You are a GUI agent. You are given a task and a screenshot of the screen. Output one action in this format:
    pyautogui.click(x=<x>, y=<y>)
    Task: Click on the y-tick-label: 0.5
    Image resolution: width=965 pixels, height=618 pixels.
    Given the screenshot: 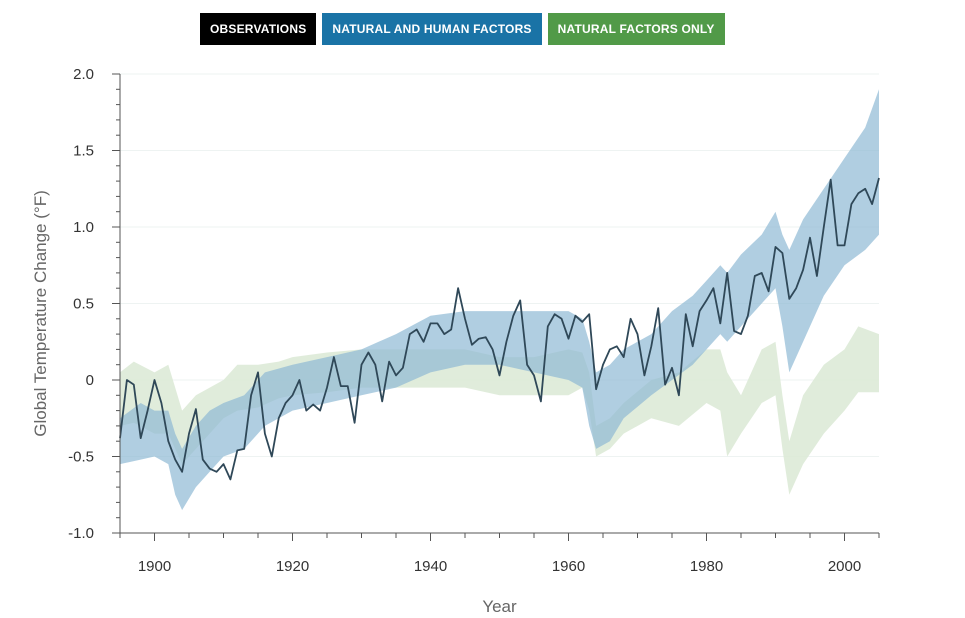 What is the action you would take?
    pyautogui.click(x=83, y=304)
    